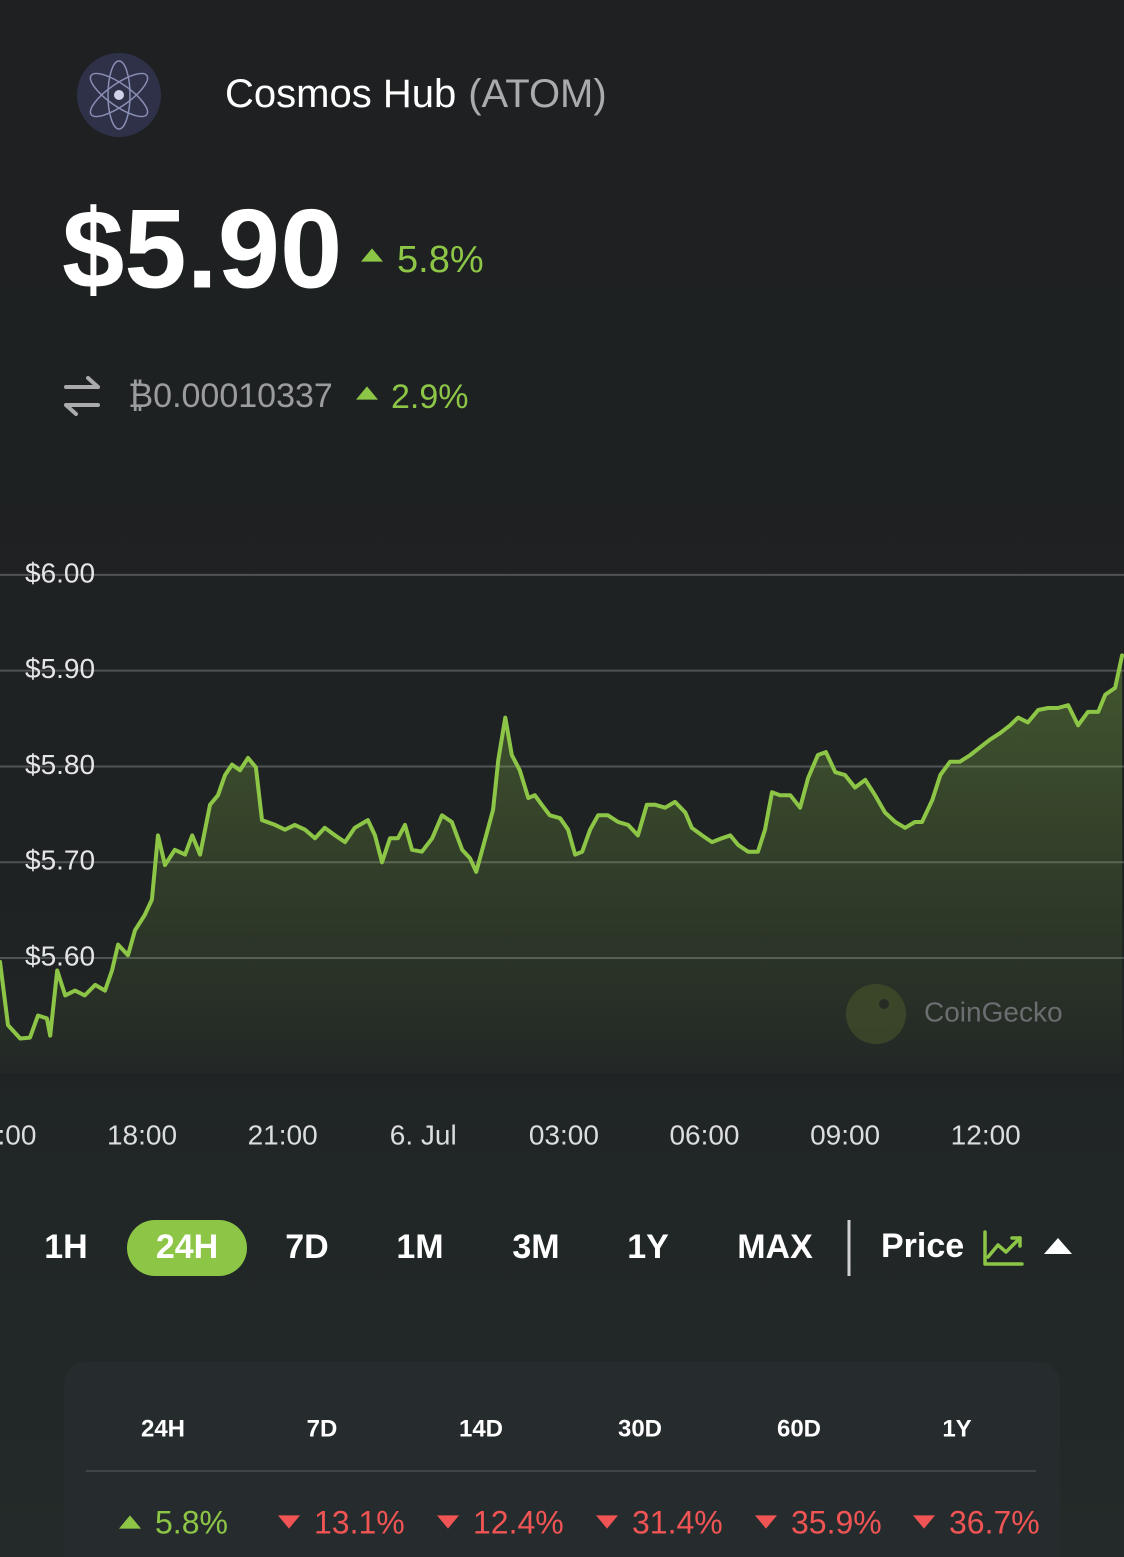  Describe the element at coordinates (119, 95) in the screenshot. I see `coin-logo` at that location.